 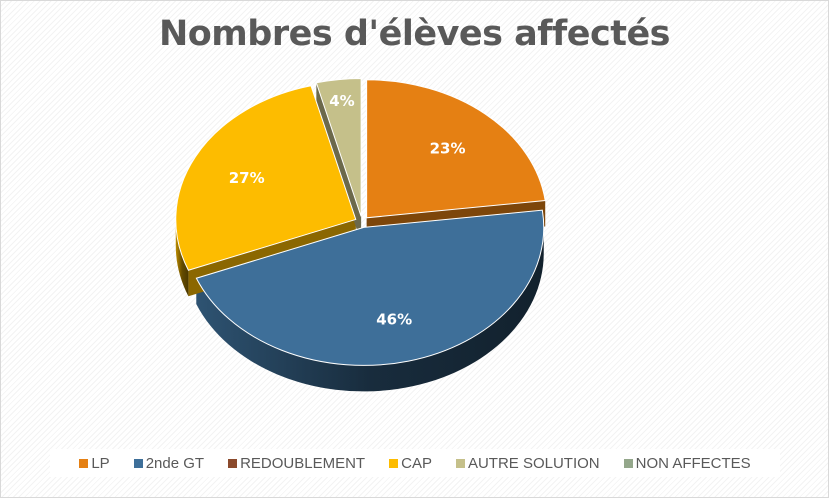 I want to click on slice-lp, so click(x=456, y=149).